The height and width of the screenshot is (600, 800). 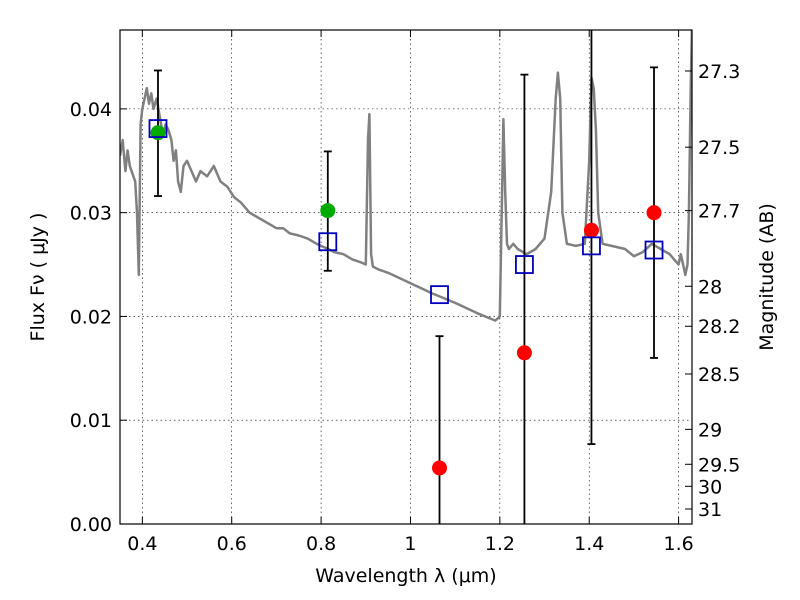 I want to click on y-axis-ticks: 0.00 0.01 0.02 0.03 0.04, so click(x=98, y=317).